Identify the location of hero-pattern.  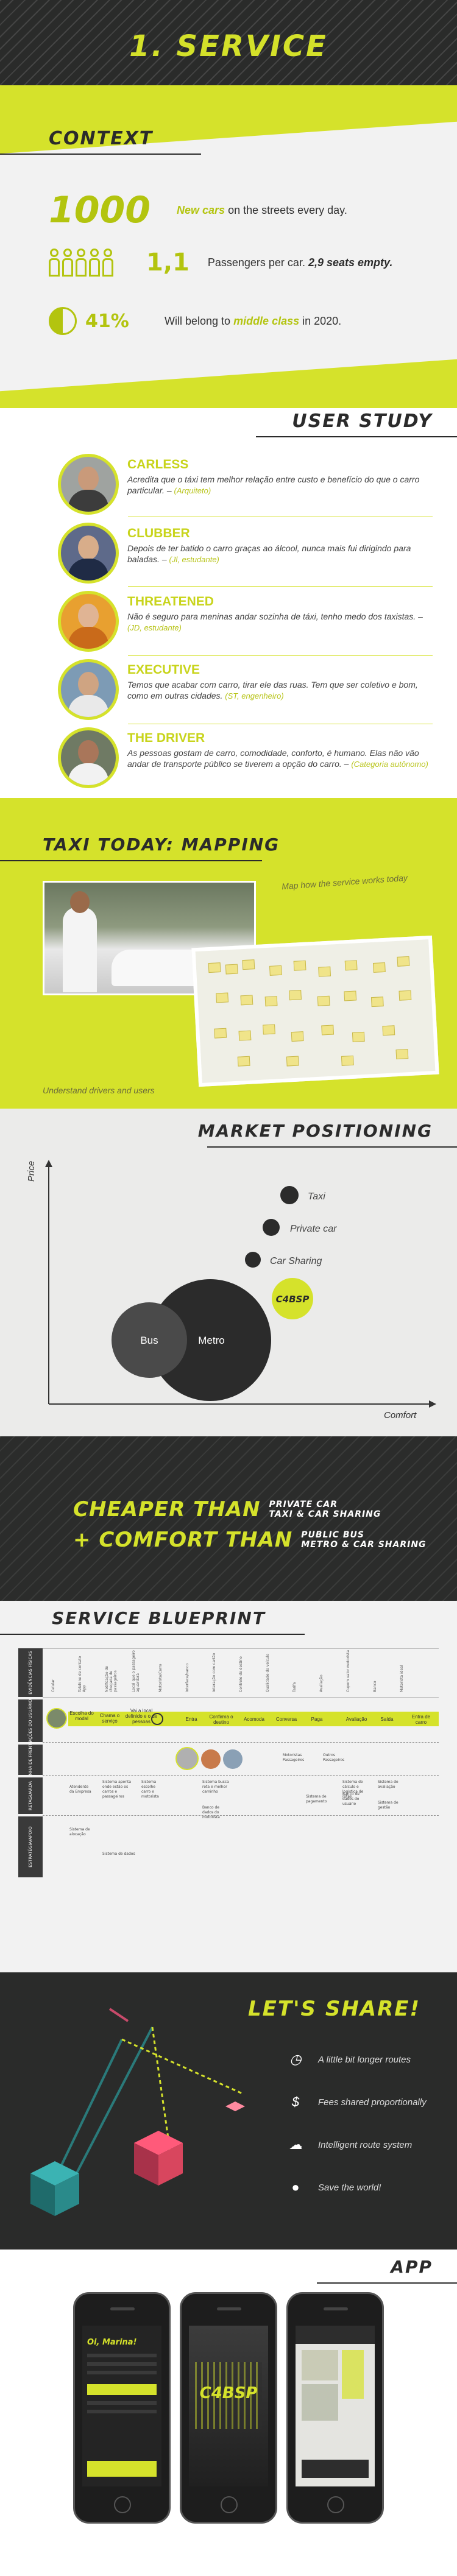
(228, 42).